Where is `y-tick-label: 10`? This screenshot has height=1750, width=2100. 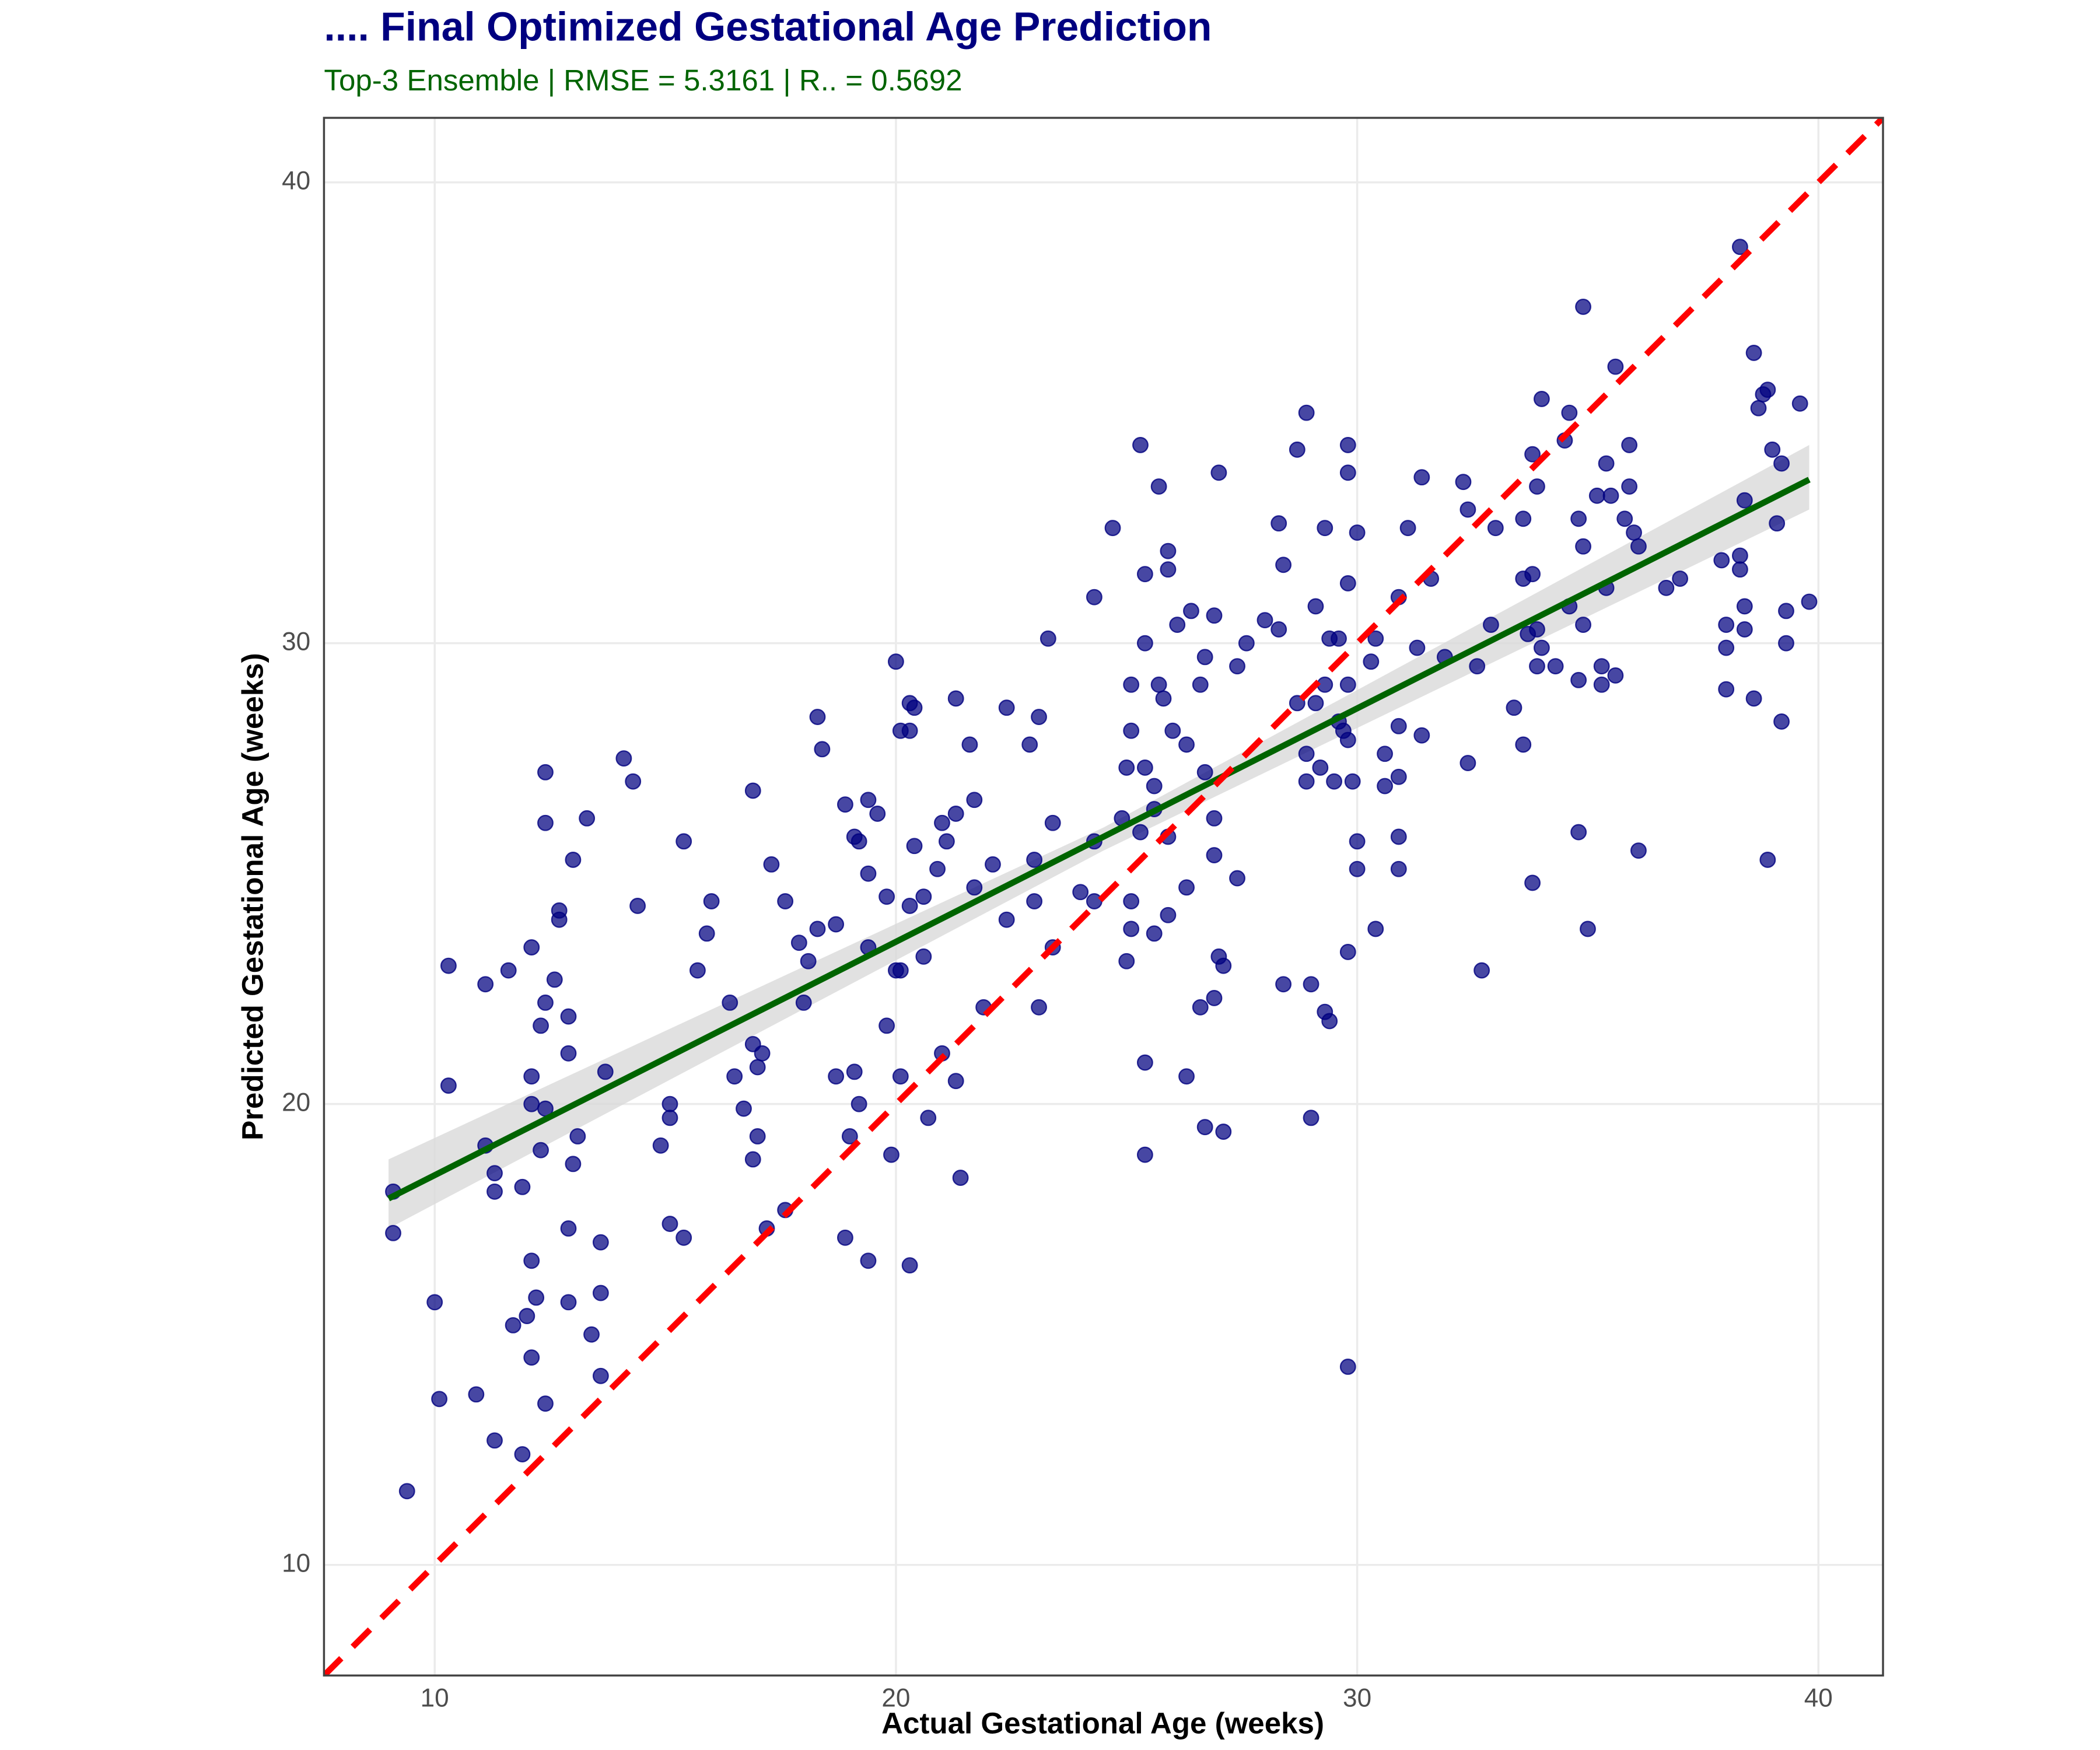
y-tick-label: 10 is located at coordinates (296, 1563).